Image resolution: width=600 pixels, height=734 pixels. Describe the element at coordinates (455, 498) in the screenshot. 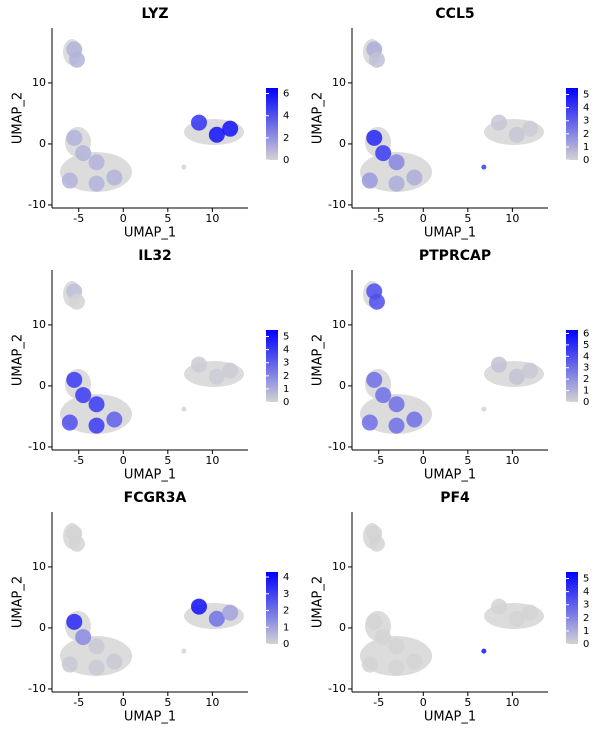

I see `panel-title: PF4` at that location.